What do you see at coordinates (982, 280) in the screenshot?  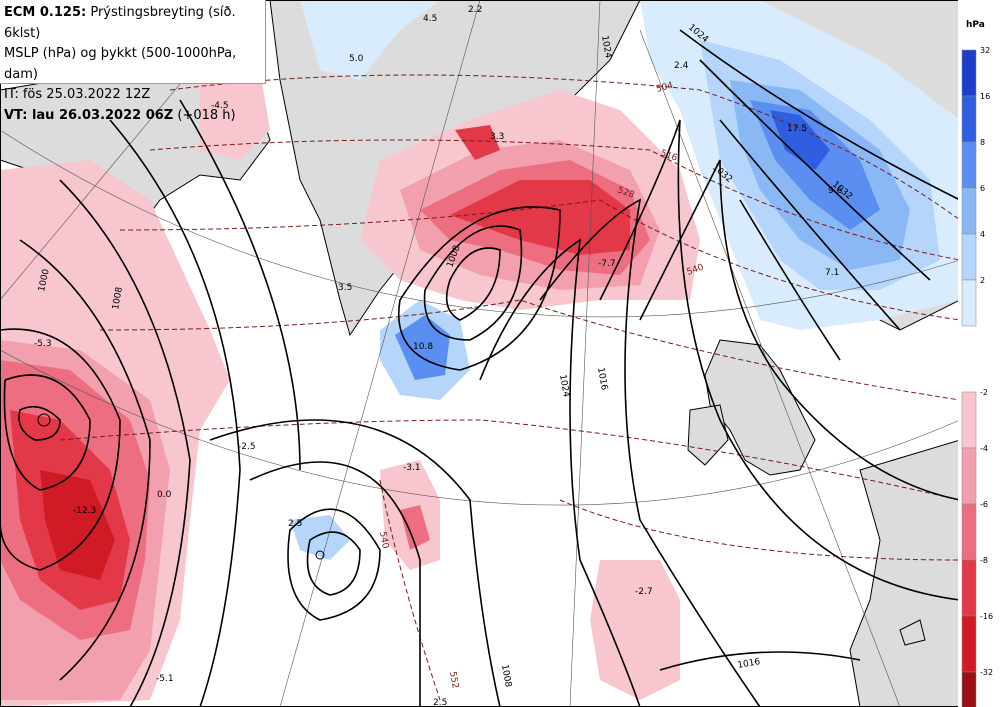 I see `legend-tick-label: 2` at bounding box center [982, 280].